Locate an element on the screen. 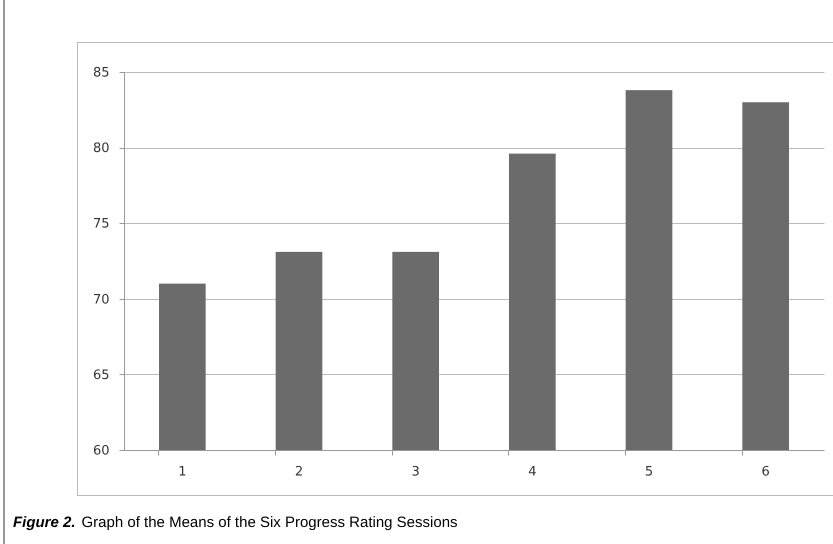 The height and width of the screenshot is (544, 833). y-tick-label: 70 is located at coordinates (101, 300).